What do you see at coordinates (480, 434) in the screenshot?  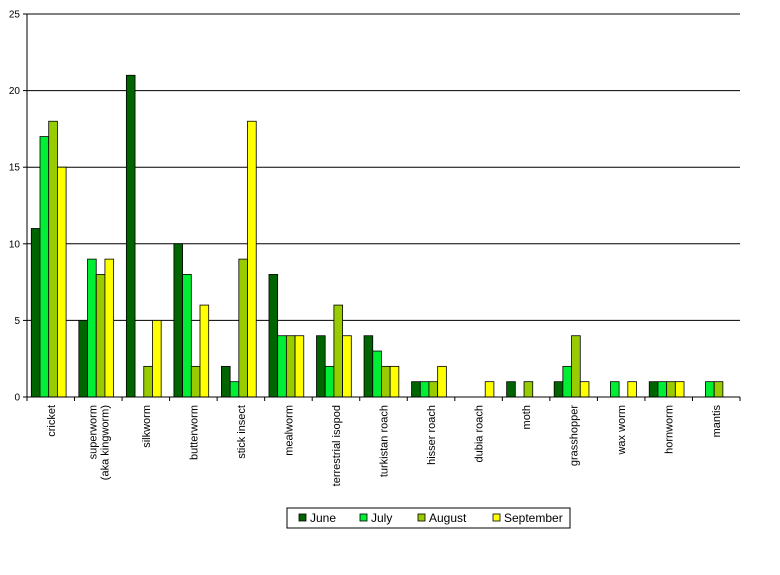 I see `x-category-label: dubia roach` at bounding box center [480, 434].